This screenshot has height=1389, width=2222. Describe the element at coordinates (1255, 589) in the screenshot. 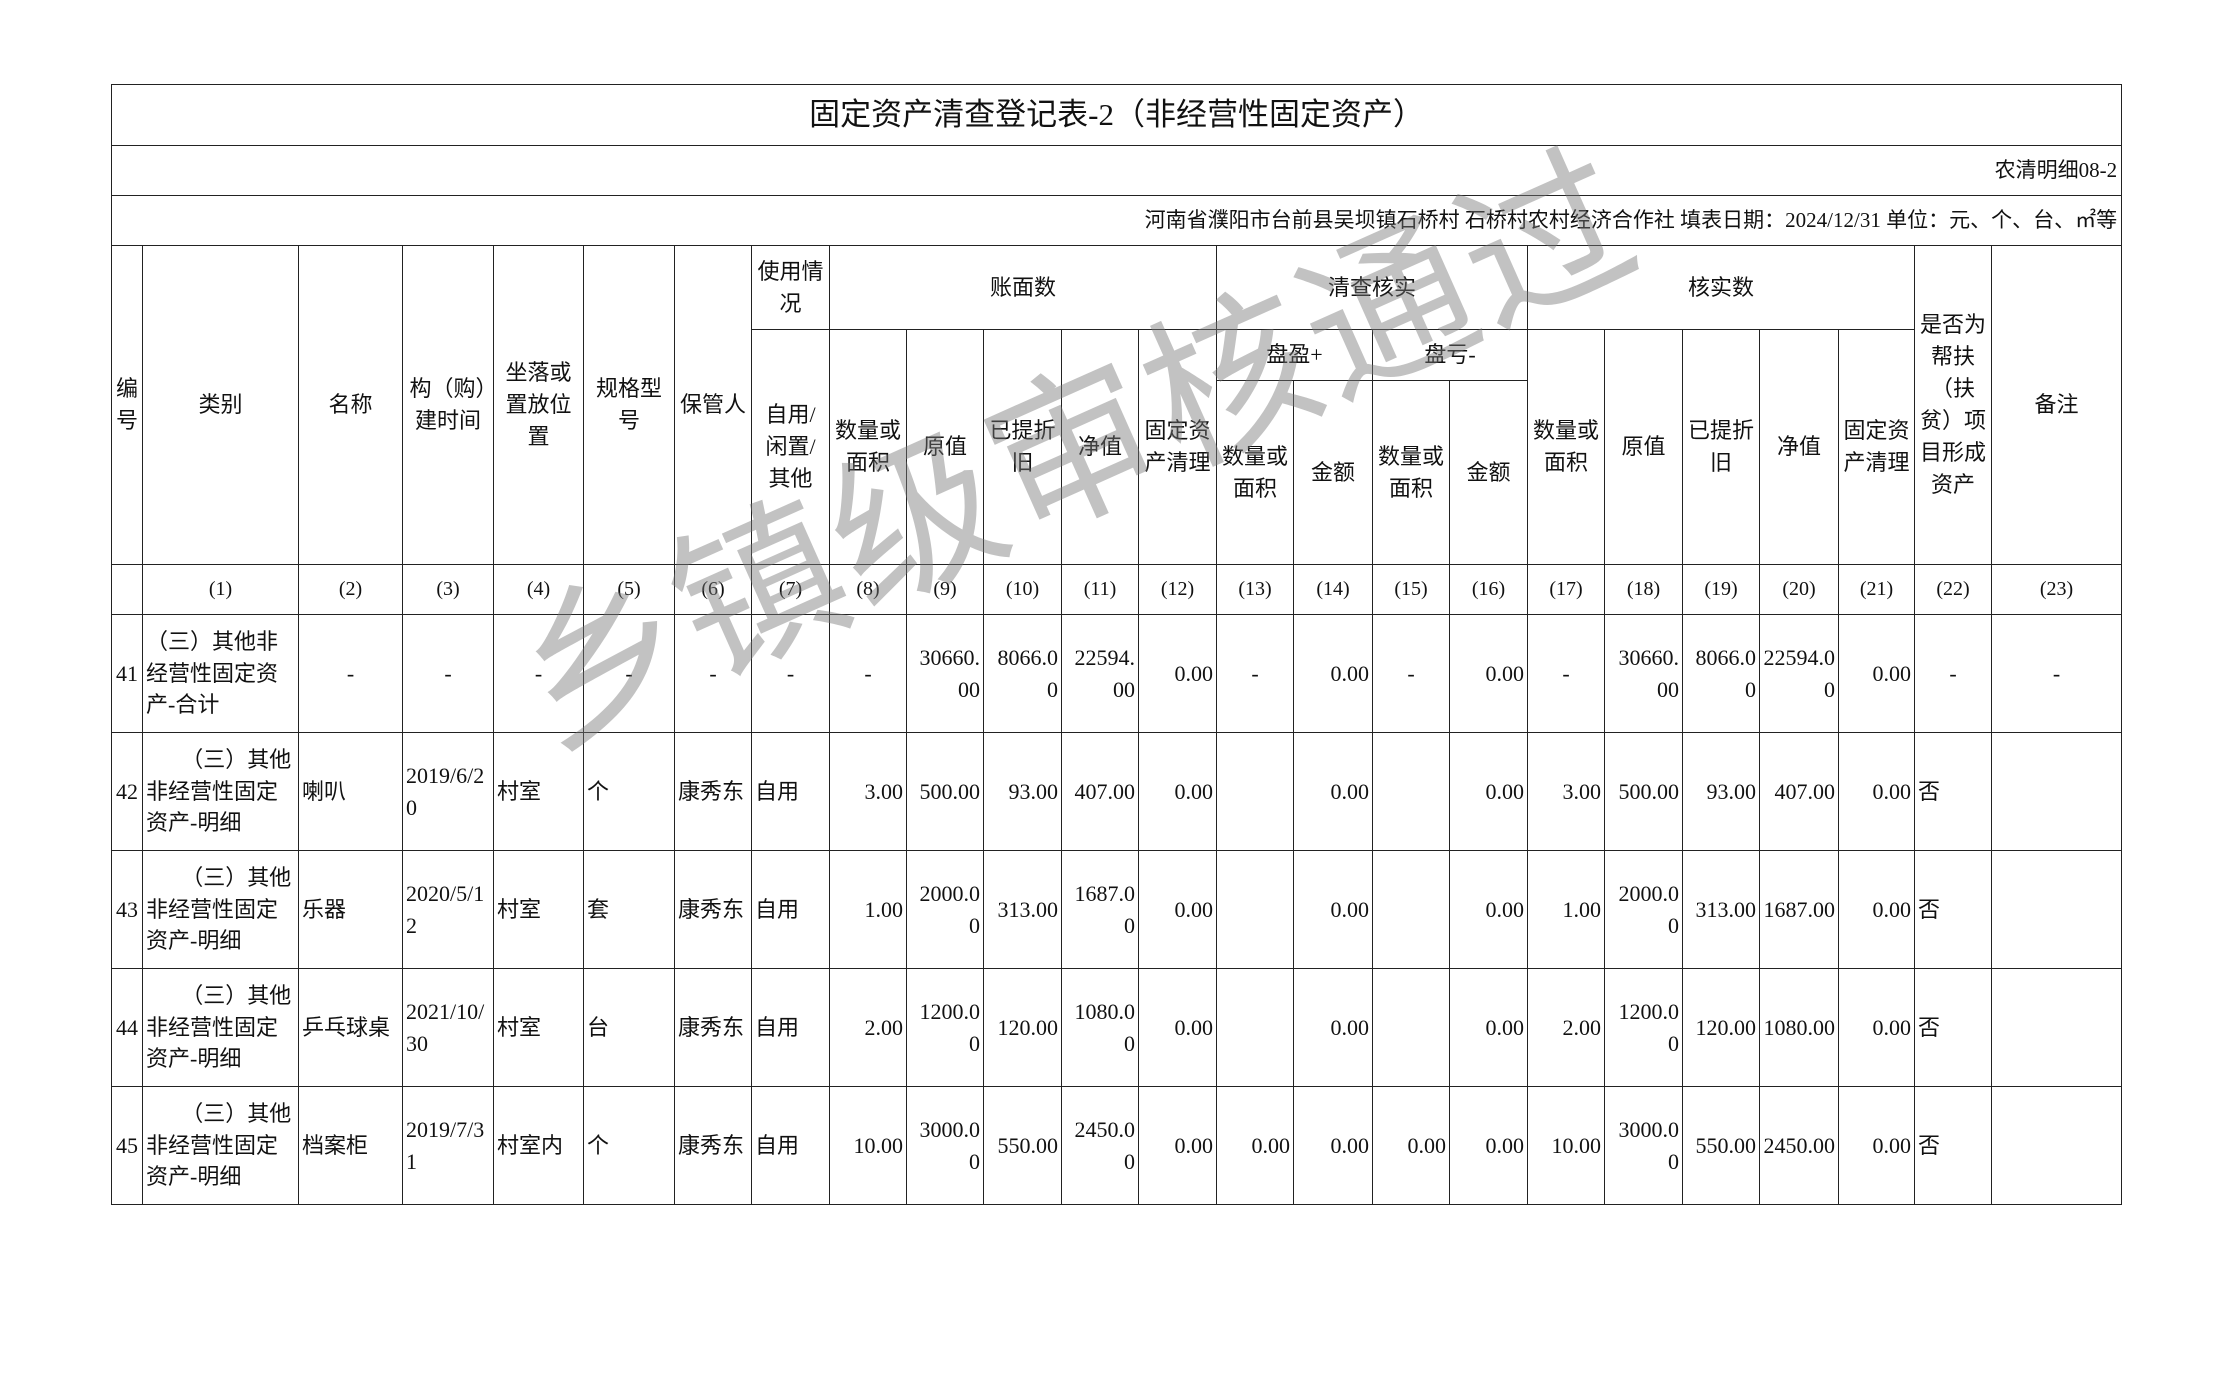

I see `column-number: (13)` at that location.